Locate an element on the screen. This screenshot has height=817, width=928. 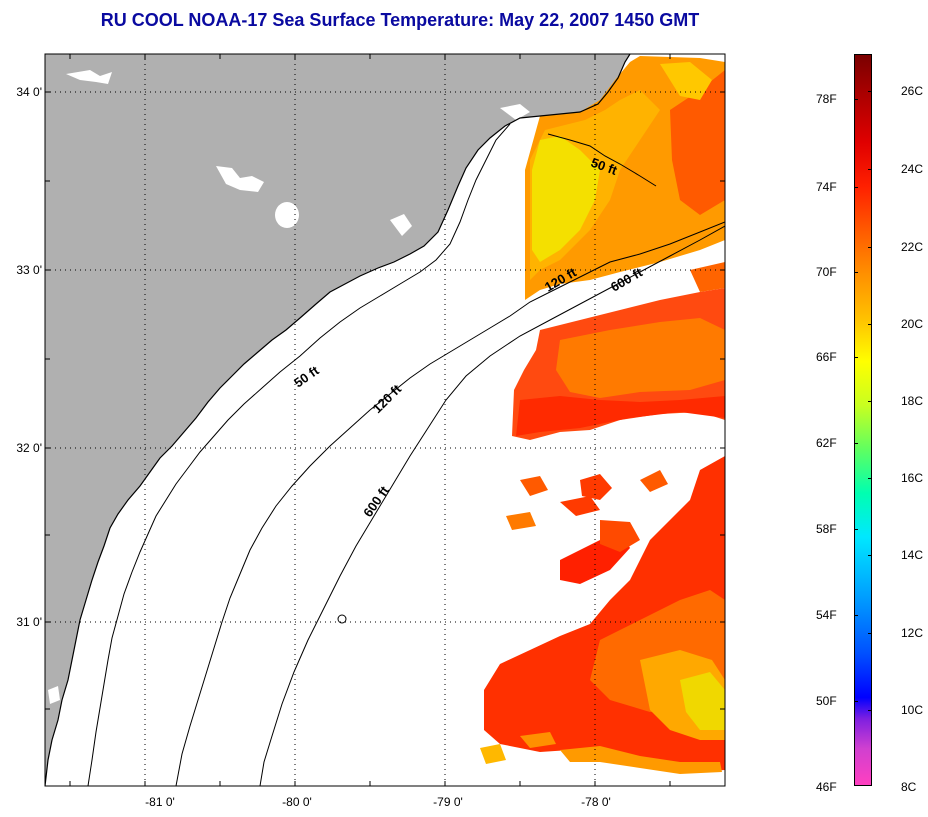
colorbar-f-label: 70F is located at coordinates (826, 272).